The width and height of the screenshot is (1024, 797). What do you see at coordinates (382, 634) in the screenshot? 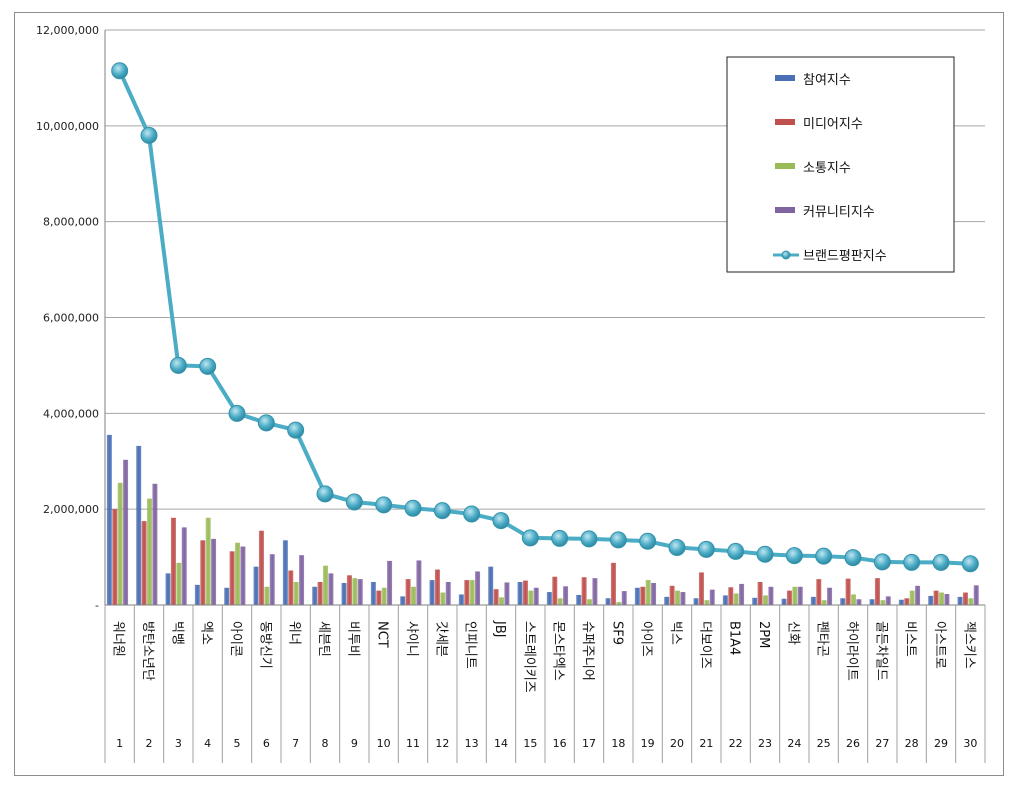
I see `x-category-label: NCT` at bounding box center [382, 634].